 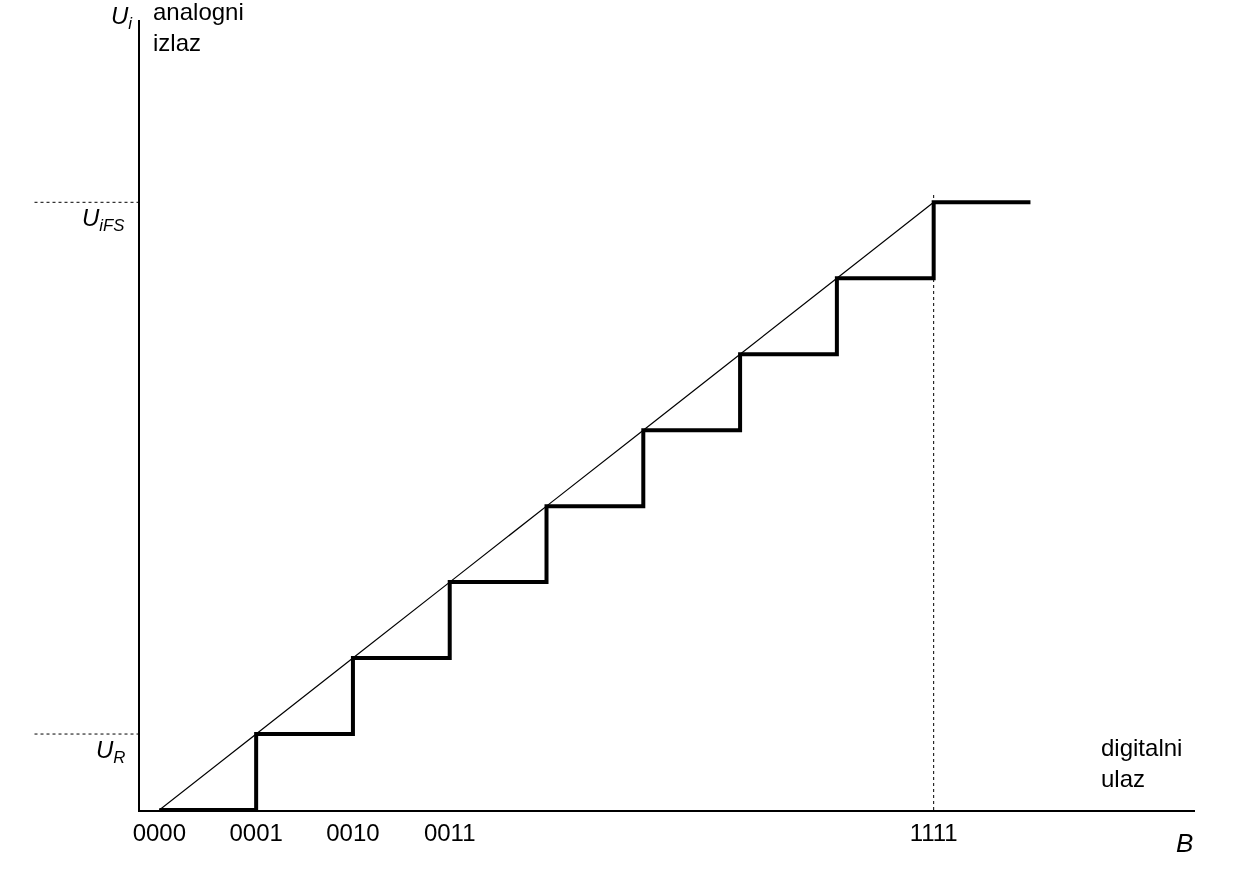 I want to click on text: U$_{i}$, so click(x=122, y=18).